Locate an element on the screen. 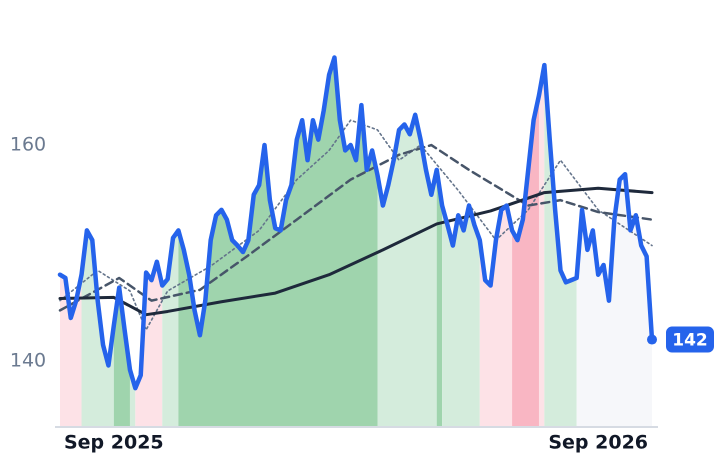 The height and width of the screenshot is (464, 718). last-value-label: 142 is located at coordinates (690, 341).